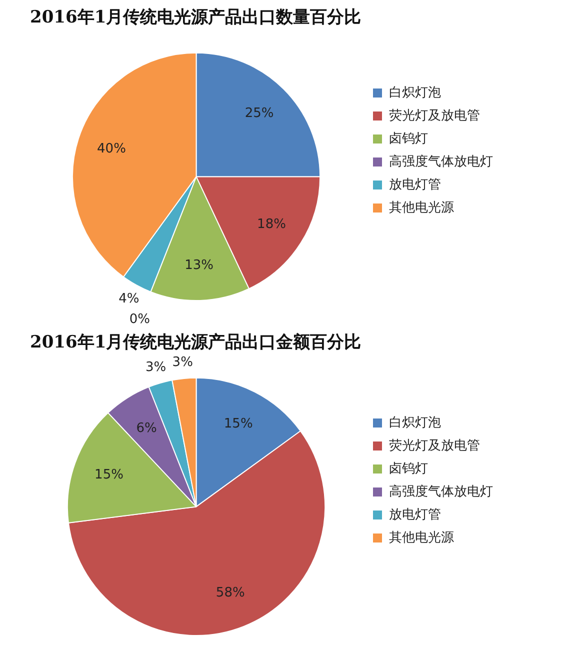  I want to click on data-label: 18%, so click(271, 224).